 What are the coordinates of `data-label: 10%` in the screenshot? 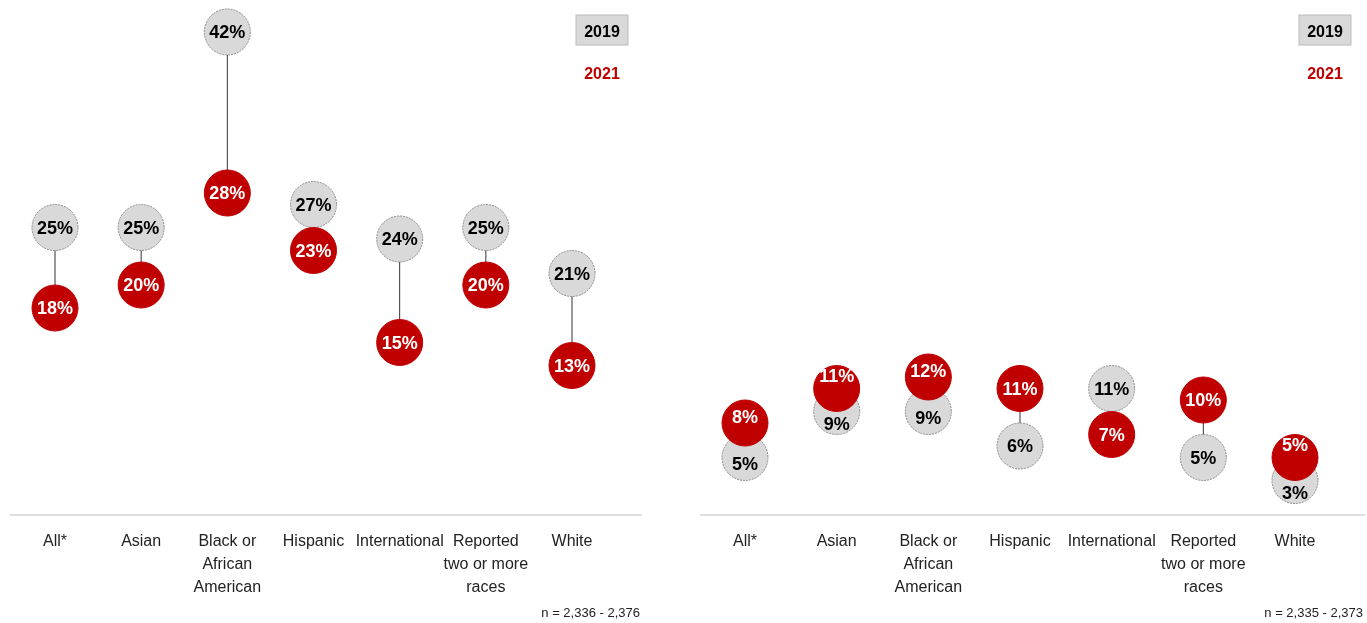 It's located at (1203, 400).